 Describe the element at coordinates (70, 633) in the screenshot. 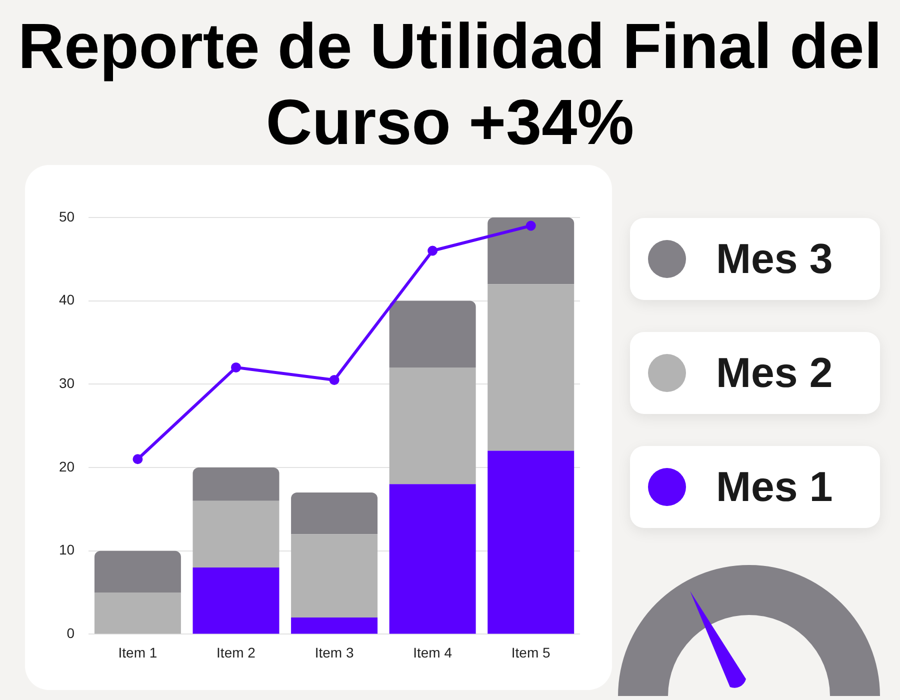

I see `y-tick-label: 0` at that location.